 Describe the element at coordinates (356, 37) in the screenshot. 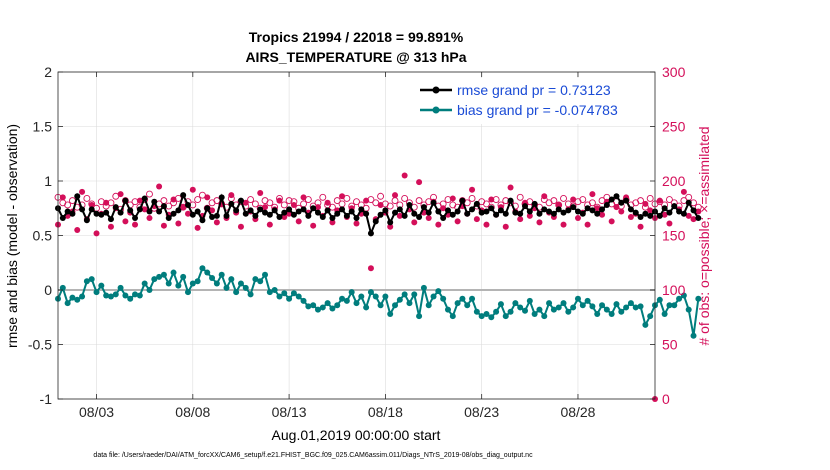

I see `chart-title-line1: Tropics 21994 / 22018 = 99.891%` at that location.